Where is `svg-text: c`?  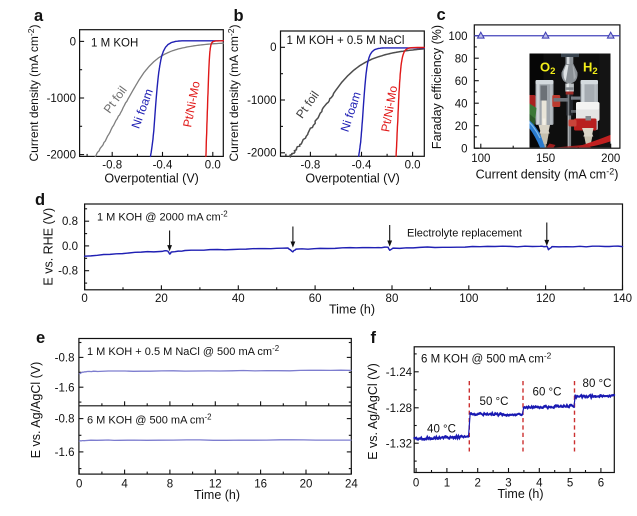 svg-text: c is located at coordinates (441, 15).